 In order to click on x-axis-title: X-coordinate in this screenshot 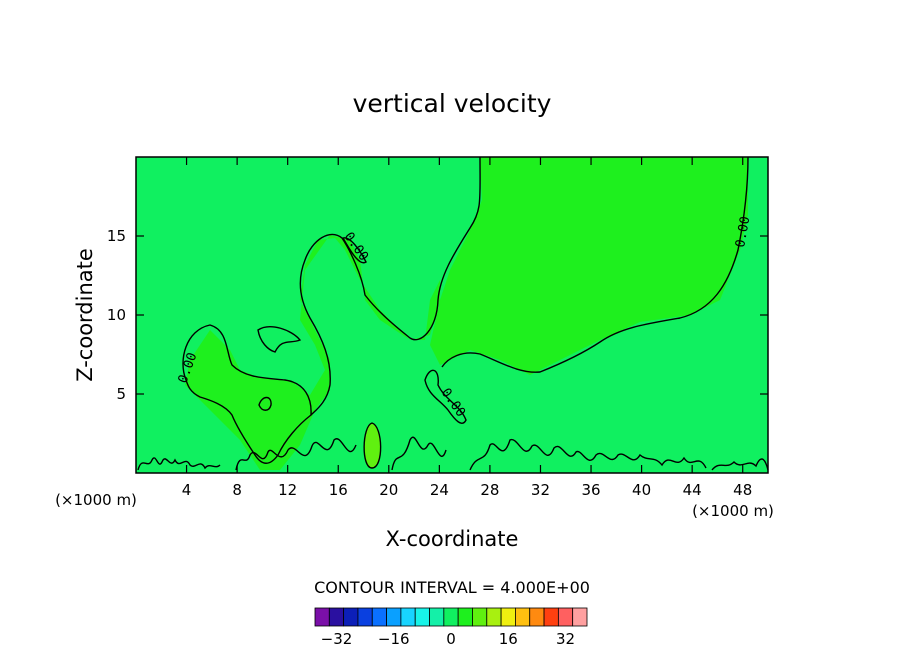, I will do `click(452, 539)`.